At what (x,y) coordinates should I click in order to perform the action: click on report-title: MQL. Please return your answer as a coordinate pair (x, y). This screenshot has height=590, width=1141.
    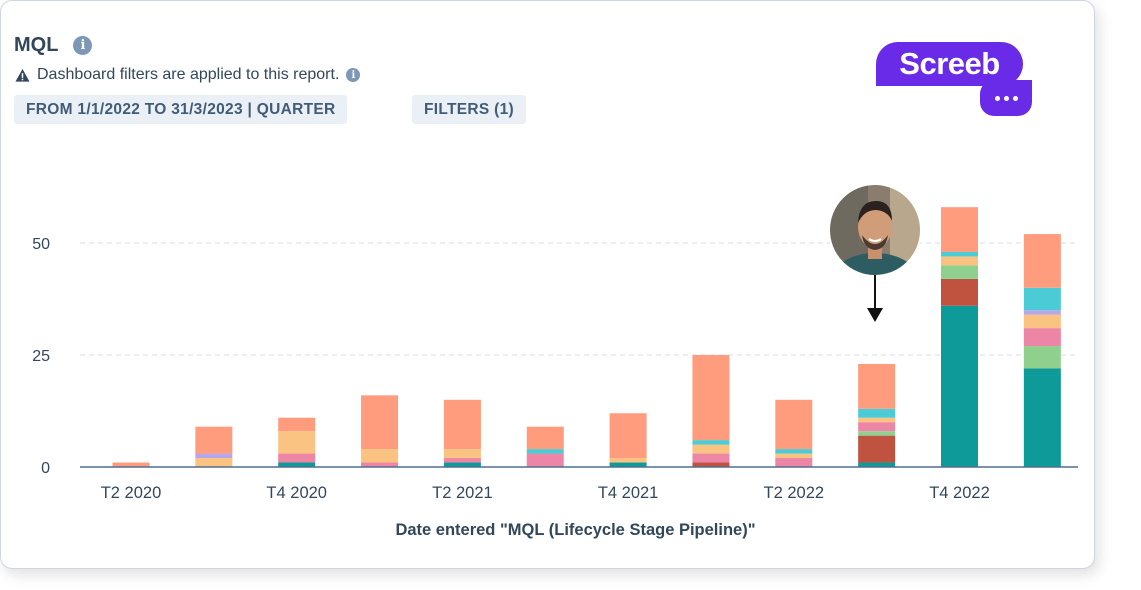
    Looking at the image, I should click on (36, 45).